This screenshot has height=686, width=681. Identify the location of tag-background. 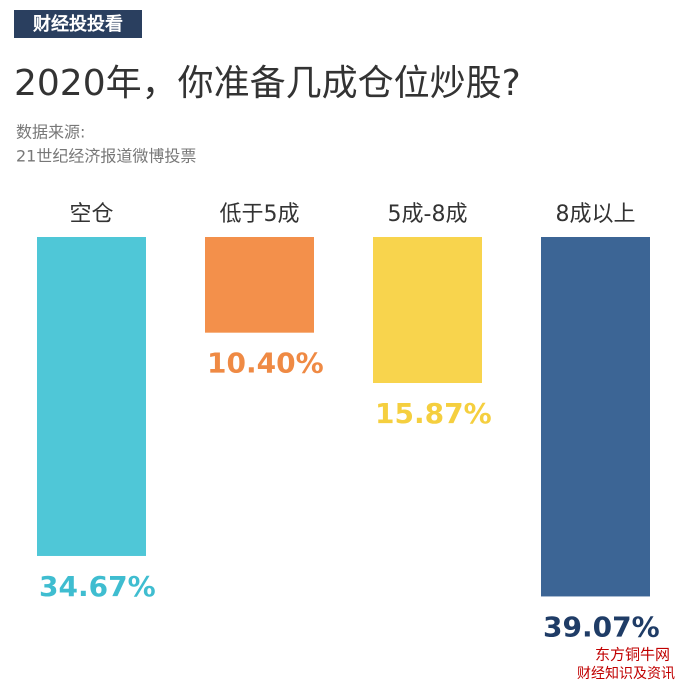
(78, 24).